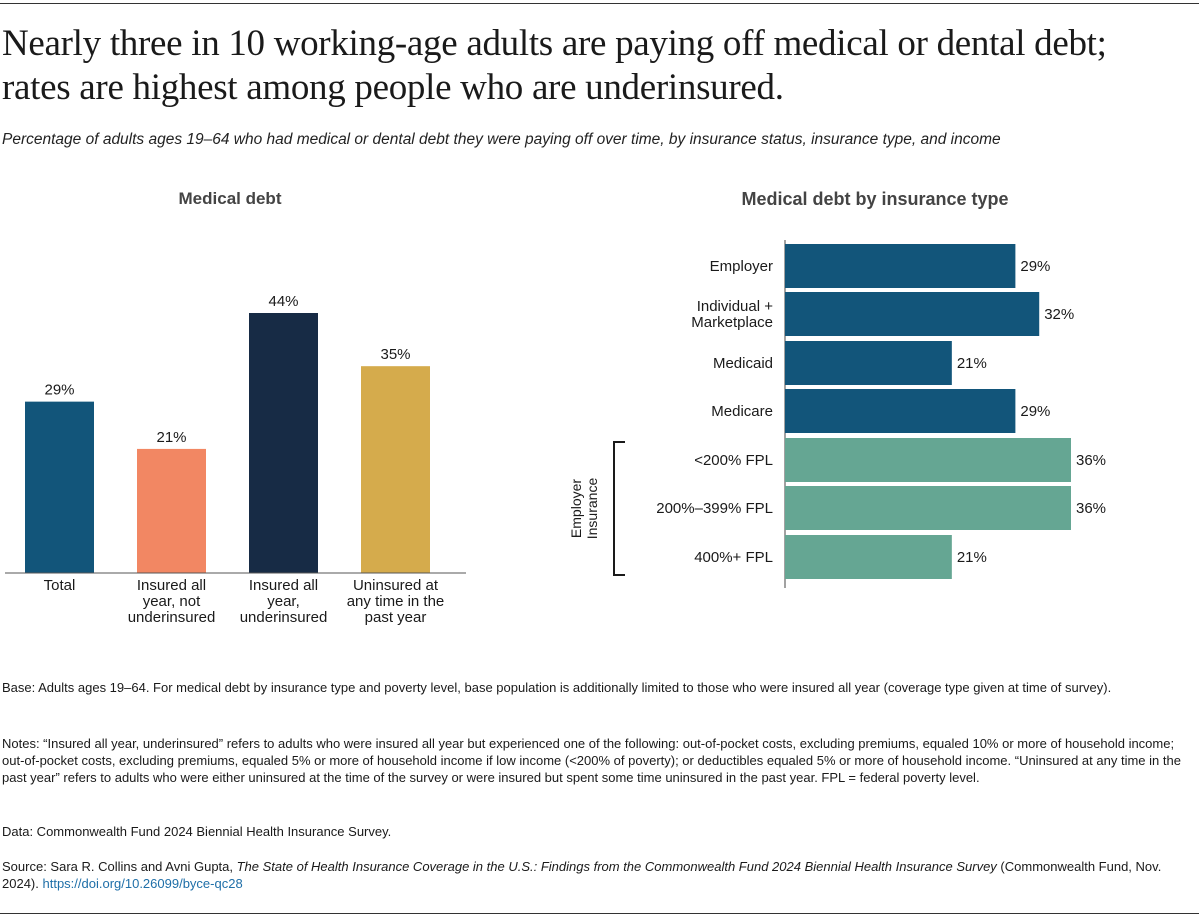  Describe the element at coordinates (576, 508) in the screenshot. I see `group-label-0: Employer` at that location.